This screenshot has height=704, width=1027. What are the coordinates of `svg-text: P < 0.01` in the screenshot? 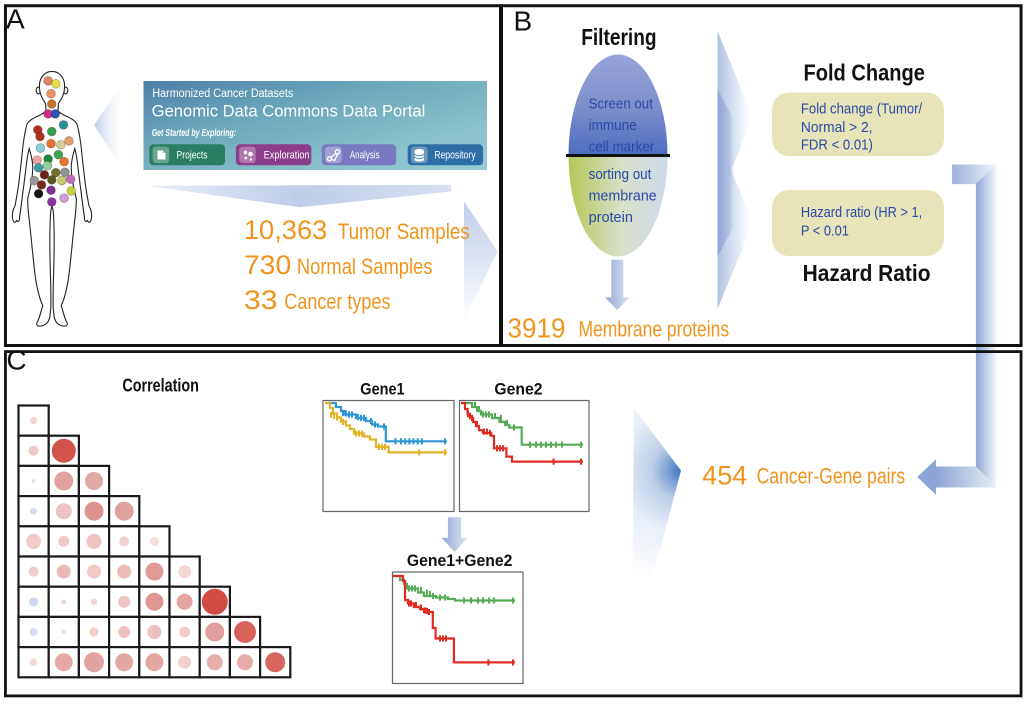 It's located at (825, 230).